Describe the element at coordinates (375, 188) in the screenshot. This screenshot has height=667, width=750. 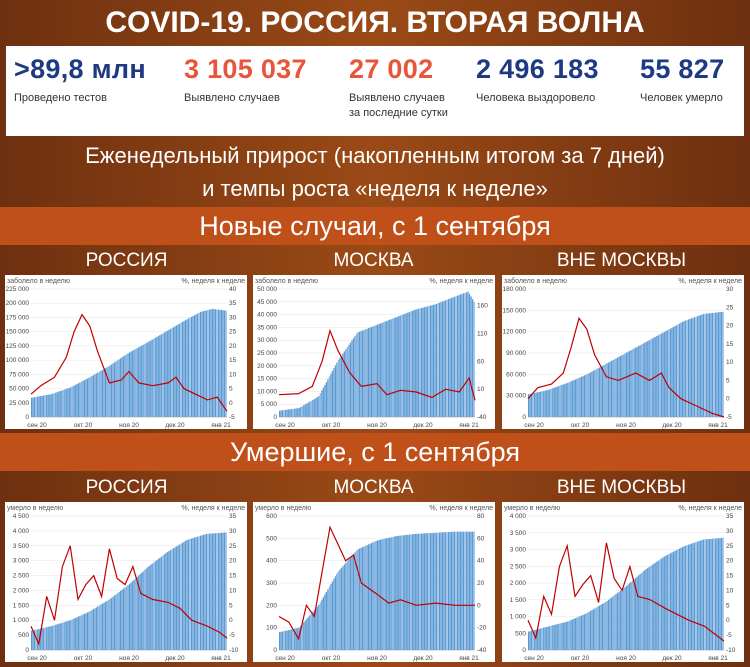
I see `subtitle-line2: и темпы роста «неделя к неделе»` at that location.